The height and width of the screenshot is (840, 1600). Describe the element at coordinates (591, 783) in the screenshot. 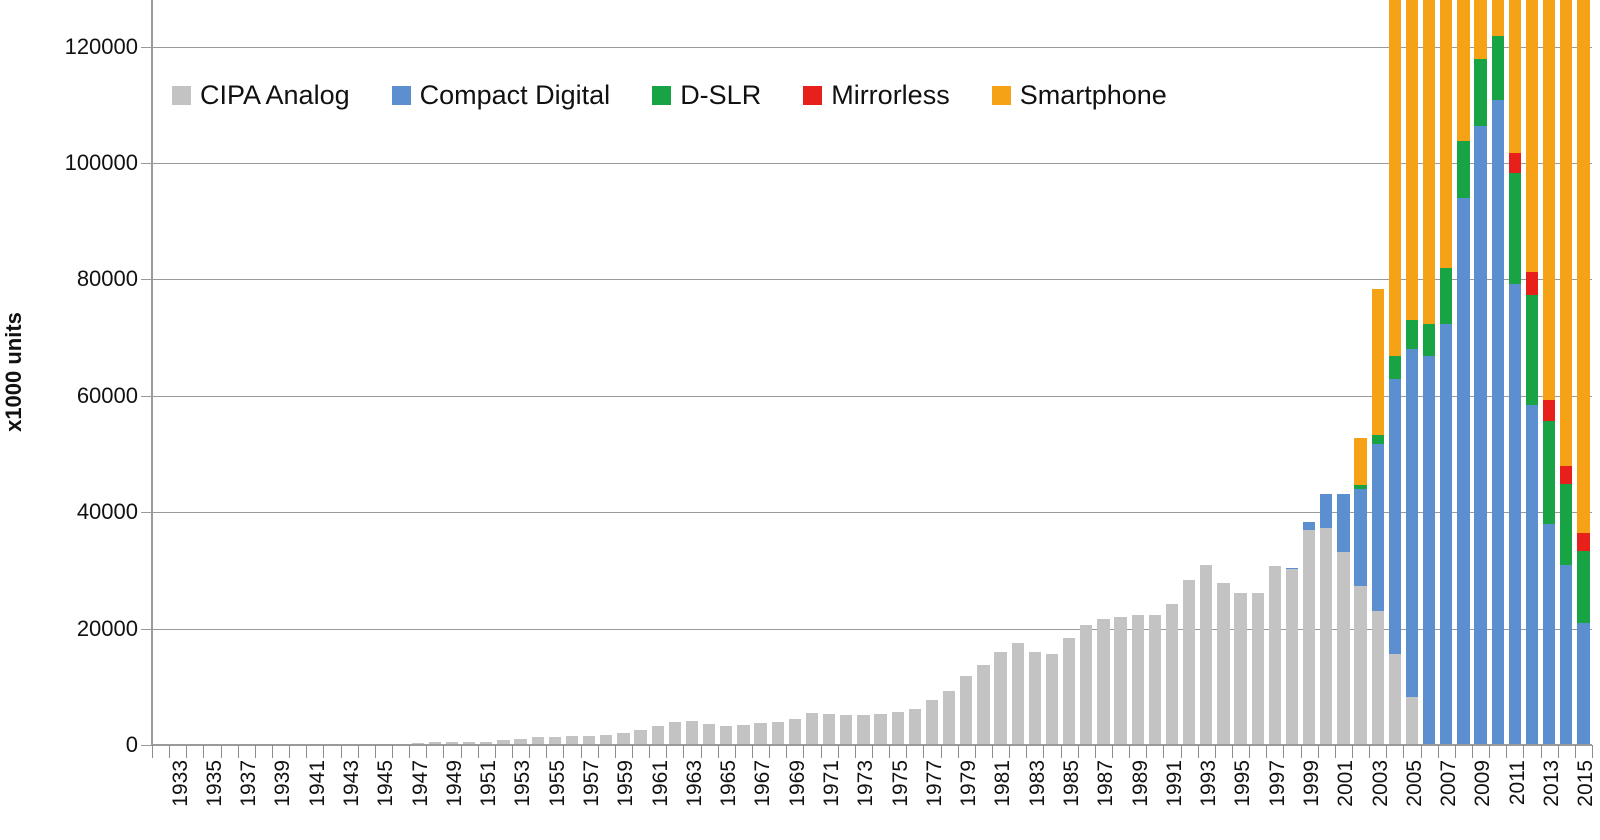

I see `x-axis-tick-label: 1957` at that location.